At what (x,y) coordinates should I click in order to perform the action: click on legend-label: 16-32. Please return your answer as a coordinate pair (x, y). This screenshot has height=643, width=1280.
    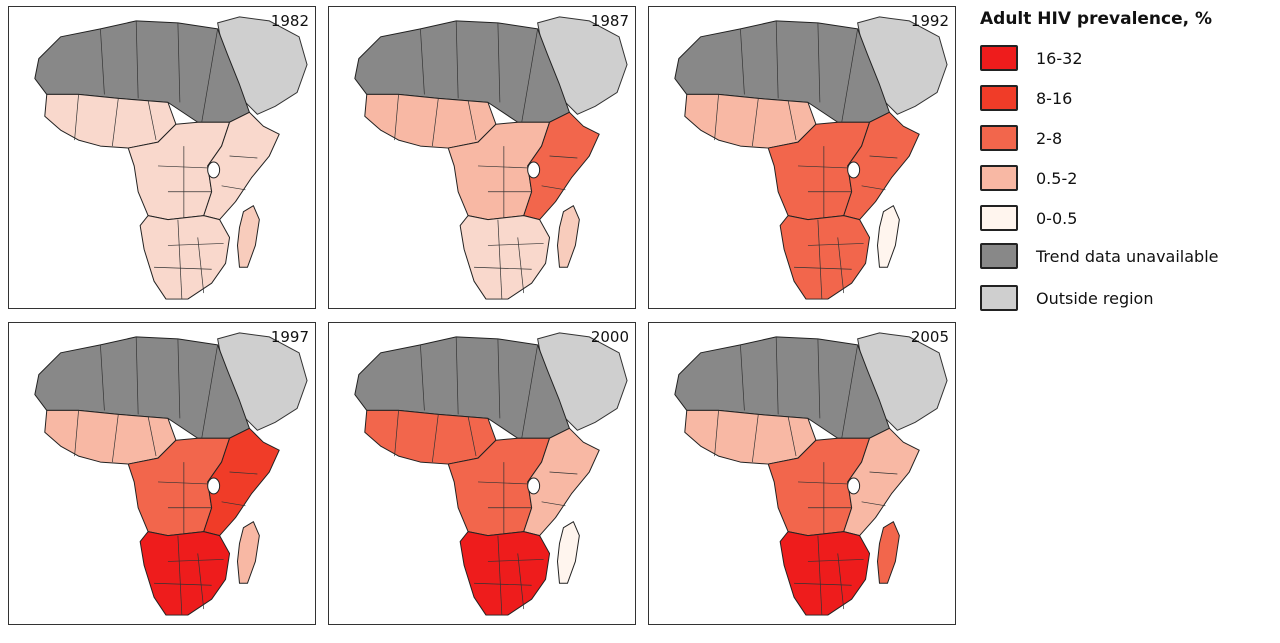
    Looking at the image, I should click on (1059, 58).